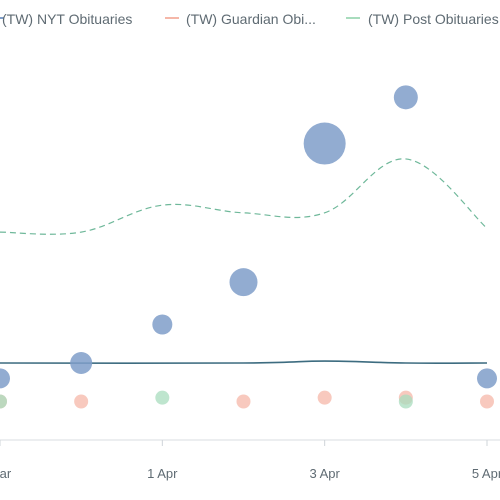 The image size is (500, 500). I want to click on legend-swatch-nyt, so click(2, 18).